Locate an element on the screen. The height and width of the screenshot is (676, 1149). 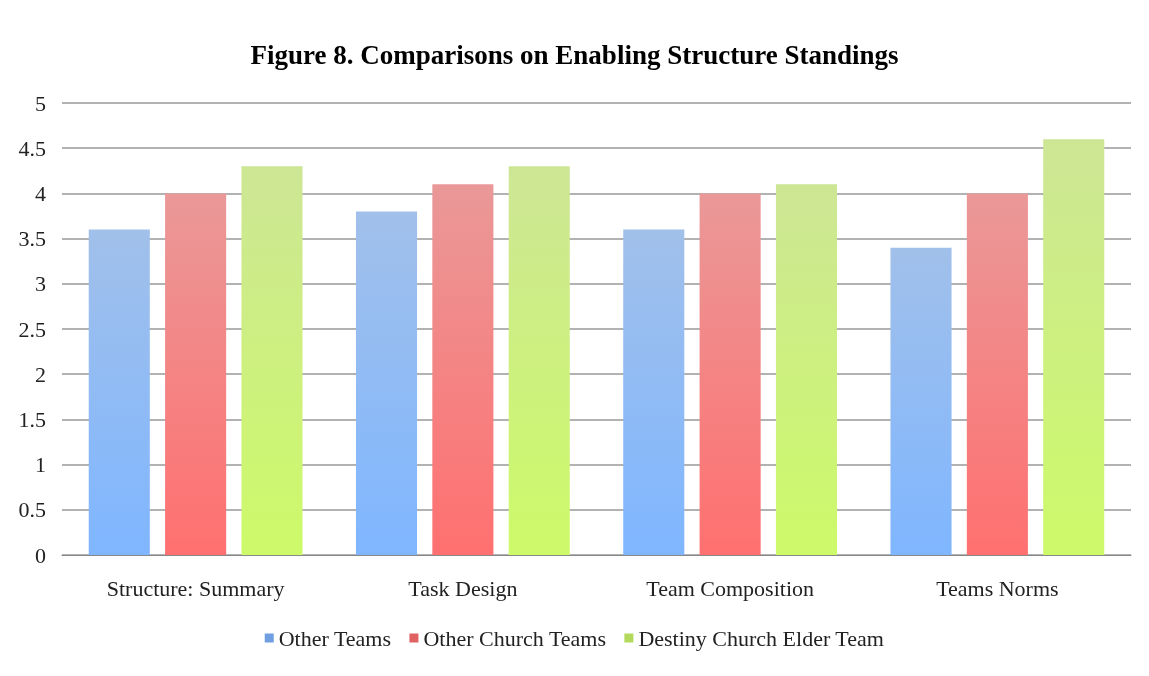
y-tick-label: 2.5 is located at coordinates (32, 329).